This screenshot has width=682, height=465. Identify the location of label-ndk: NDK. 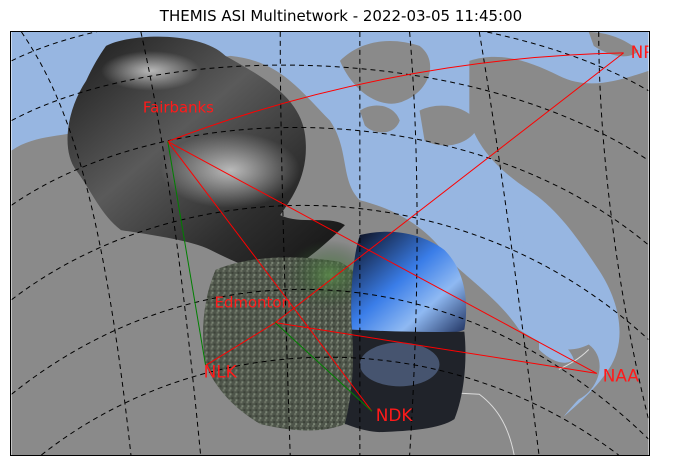
(395, 415).